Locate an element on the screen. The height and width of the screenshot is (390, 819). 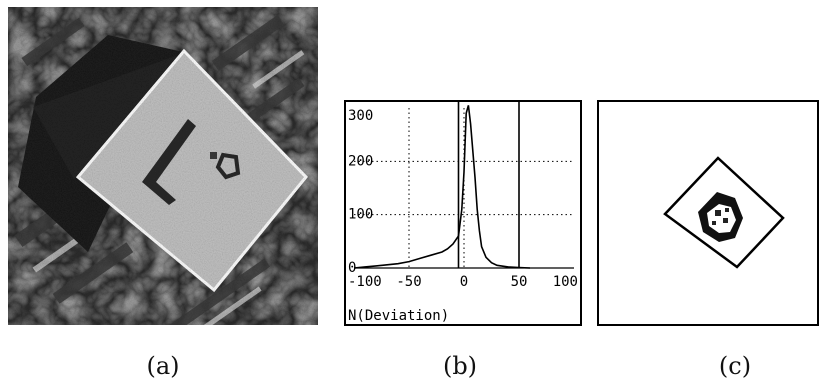
x-tick-label: 50 is located at coordinates (519, 282).